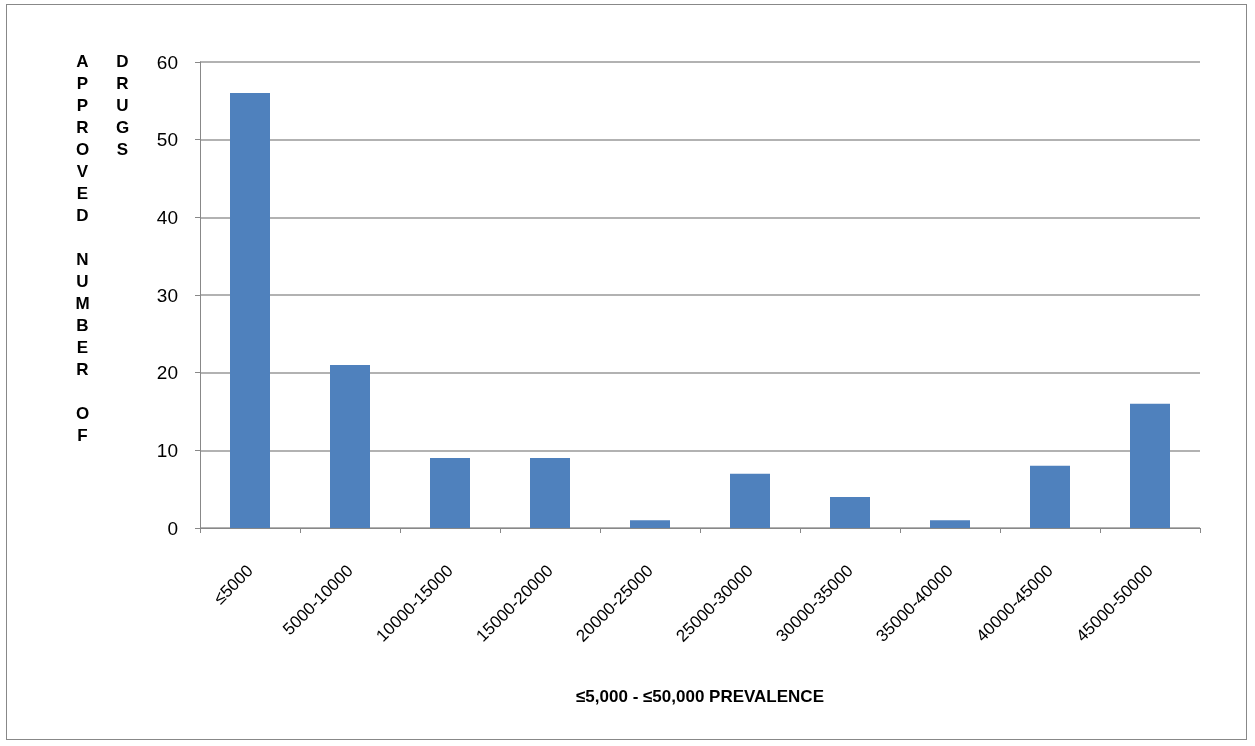 The image size is (1255, 746). What do you see at coordinates (167, 295) in the screenshot?
I see `y-tick-label: 30` at bounding box center [167, 295].